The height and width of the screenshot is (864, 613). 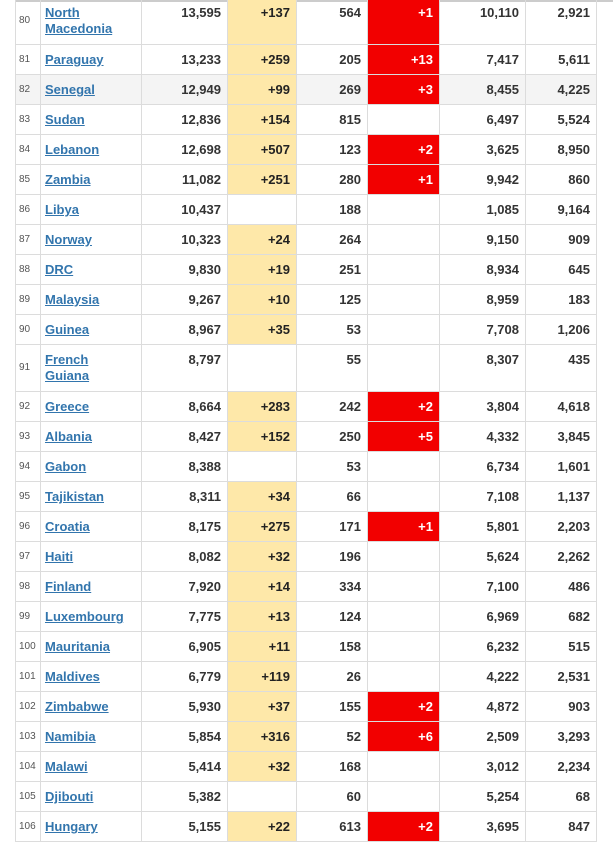 I want to click on country-link: Luxembourg, so click(x=84, y=616).